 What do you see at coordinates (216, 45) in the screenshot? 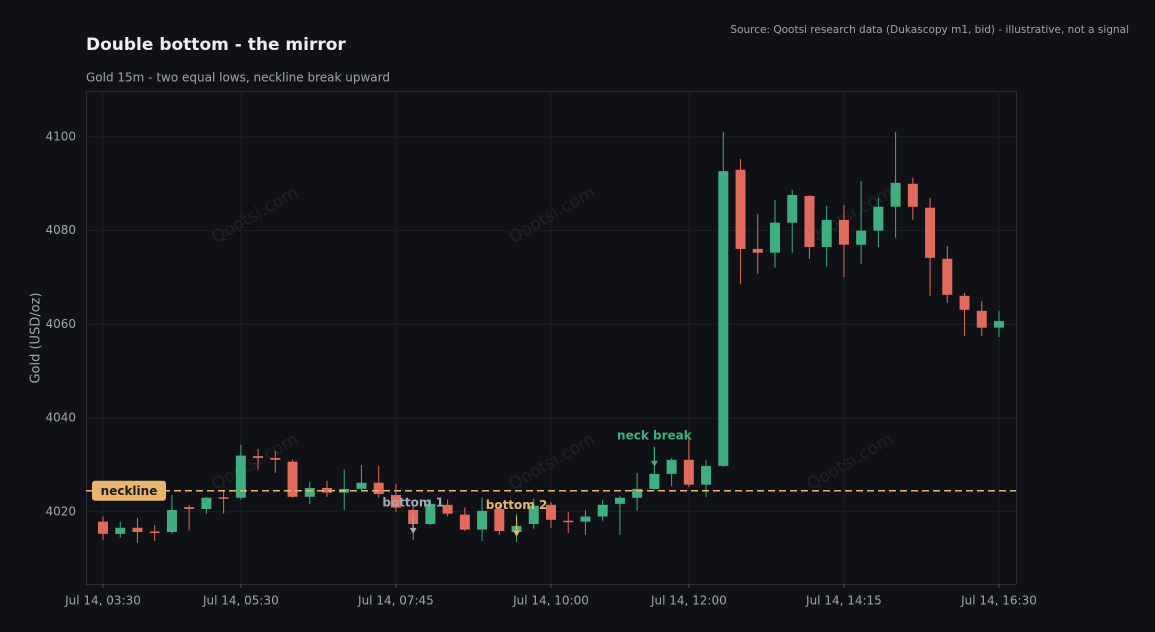
I see `chart-title: Double bottom - the mirror` at bounding box center [216, 45].